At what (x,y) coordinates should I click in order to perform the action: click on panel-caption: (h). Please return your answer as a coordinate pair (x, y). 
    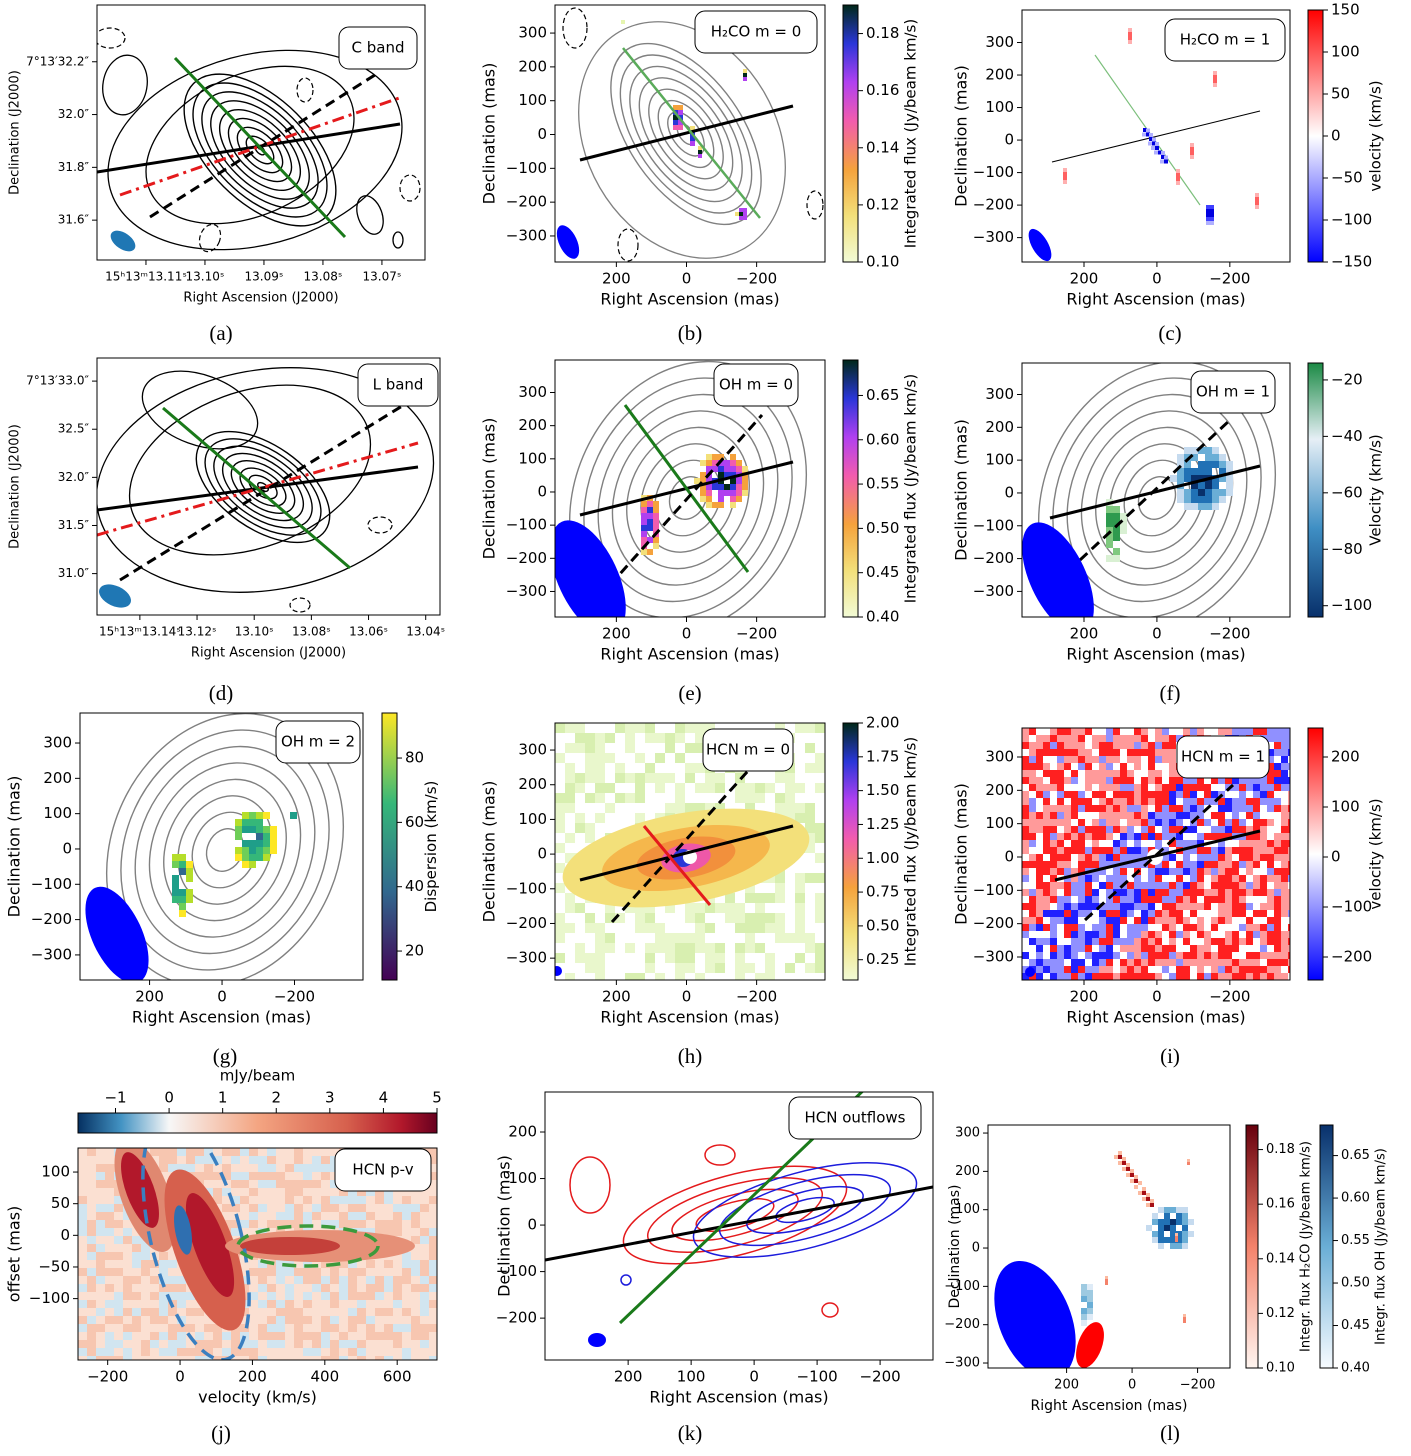
    Looking at the image, I should click on (690, 1056).